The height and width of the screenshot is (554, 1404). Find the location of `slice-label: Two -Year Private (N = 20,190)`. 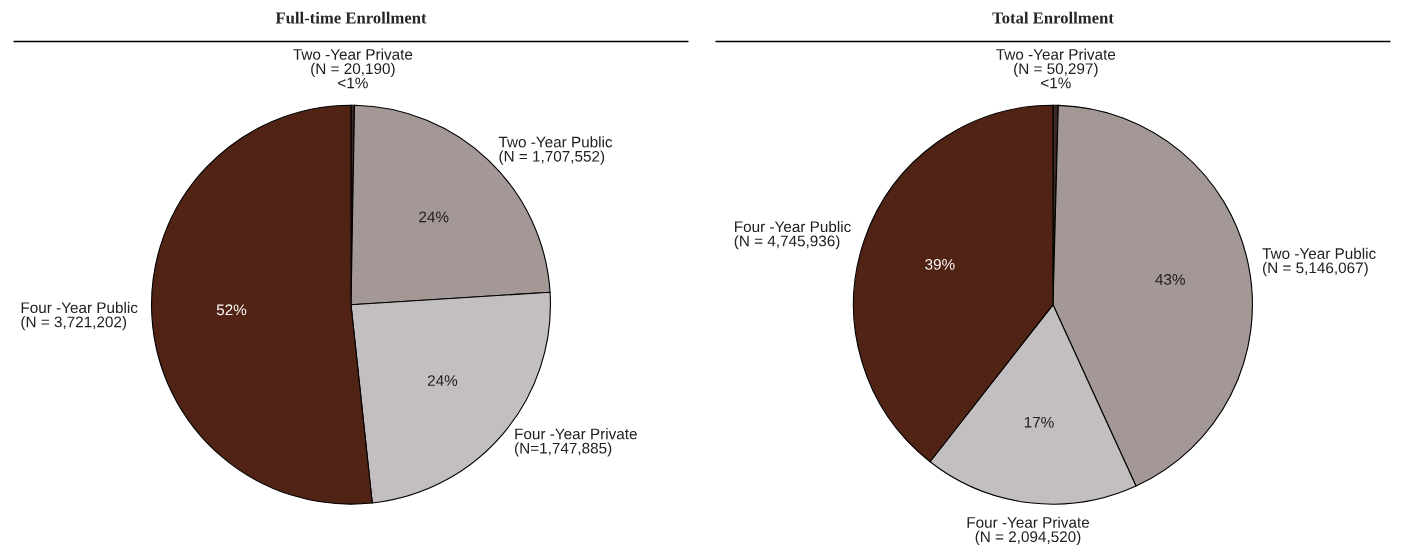

slice-label: Two -Year Private (N = 20,190) is located at coordinates (353, 63).